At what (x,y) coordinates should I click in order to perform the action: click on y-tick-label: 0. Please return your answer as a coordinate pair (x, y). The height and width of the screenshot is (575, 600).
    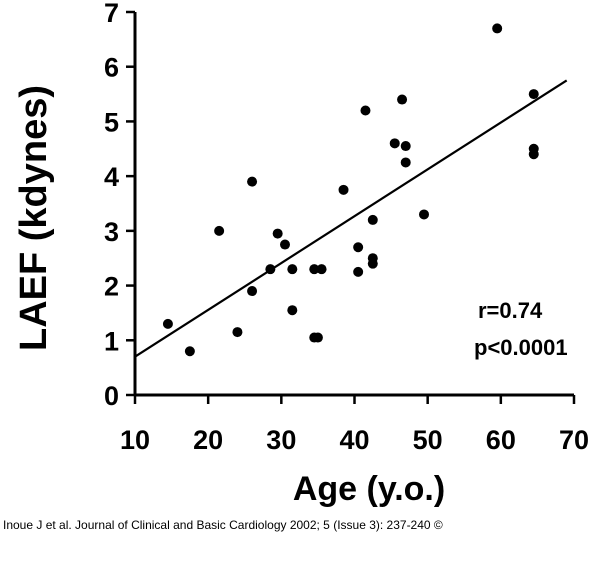
    Looking at the image, I should click on (111, 396).